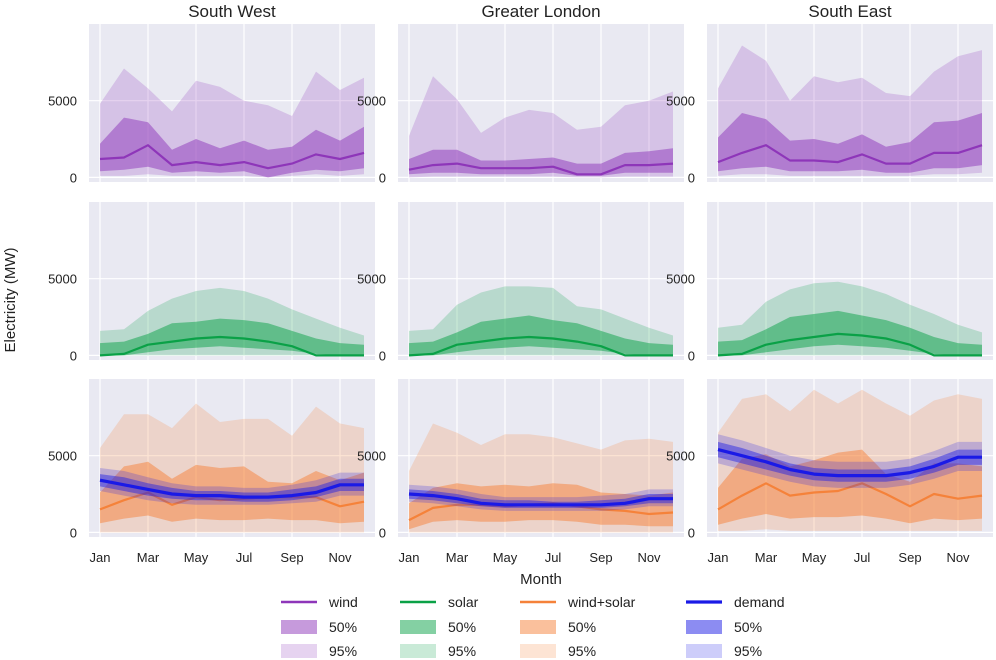  What do you see at coordinates (759, 602) in the screenshot?
I see `legend-label: demand` at bounding box center [759, 602].